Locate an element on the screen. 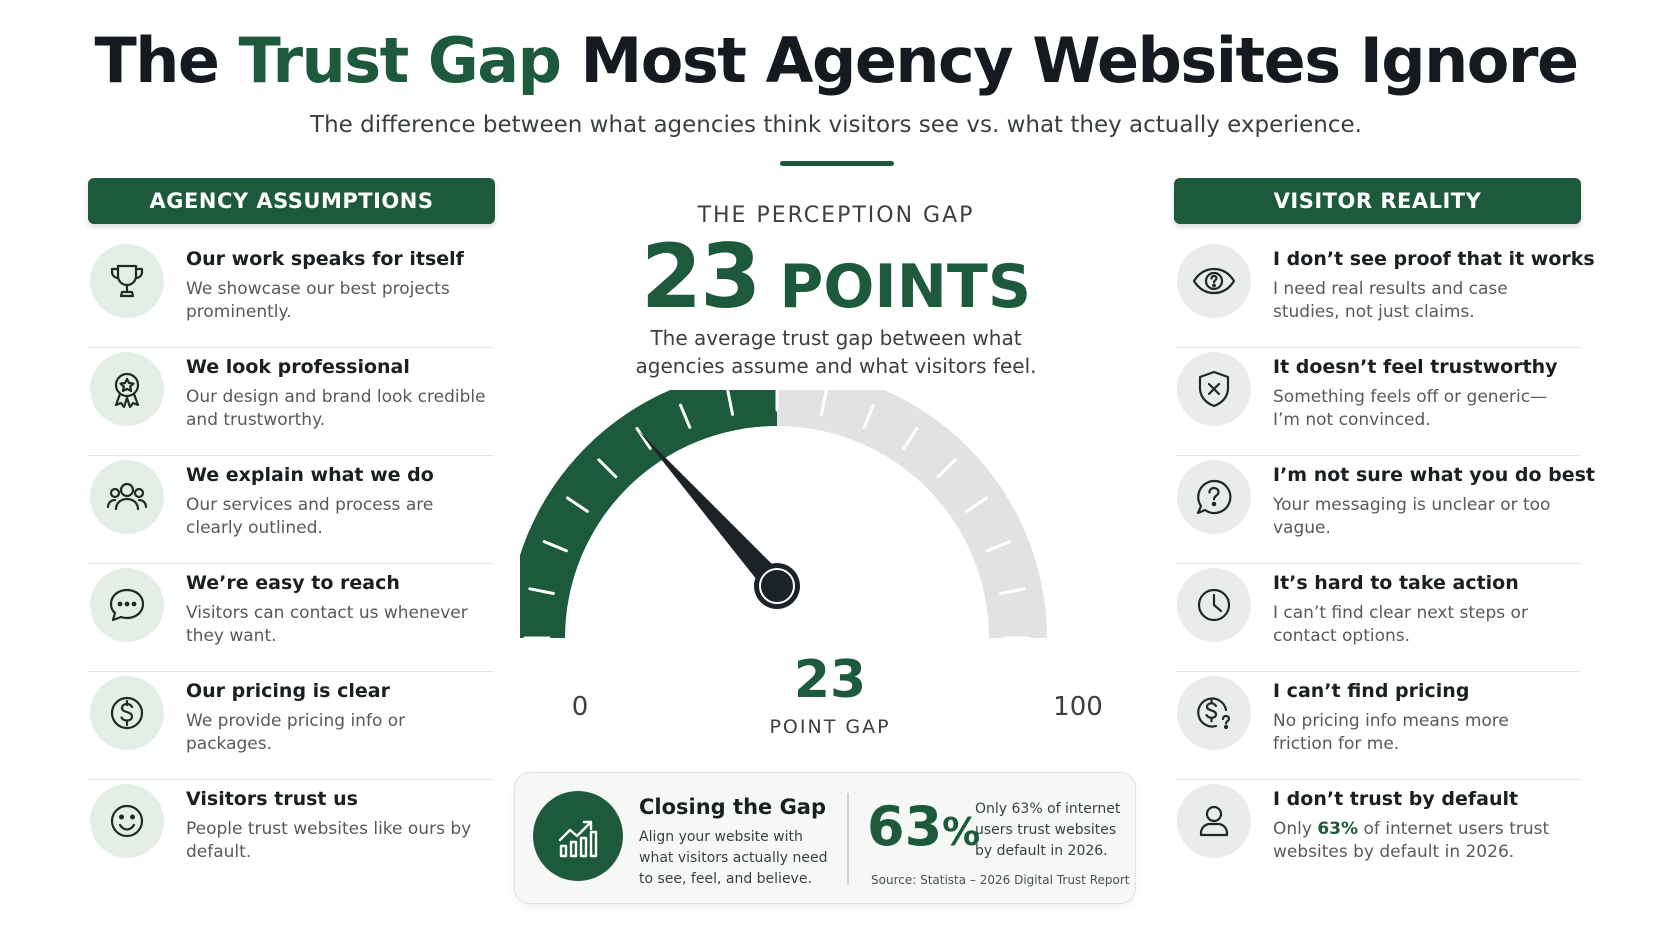 The height and width of the screenshot is (941, 1672). shield-x-icon is located at coordinates (1214, 389).